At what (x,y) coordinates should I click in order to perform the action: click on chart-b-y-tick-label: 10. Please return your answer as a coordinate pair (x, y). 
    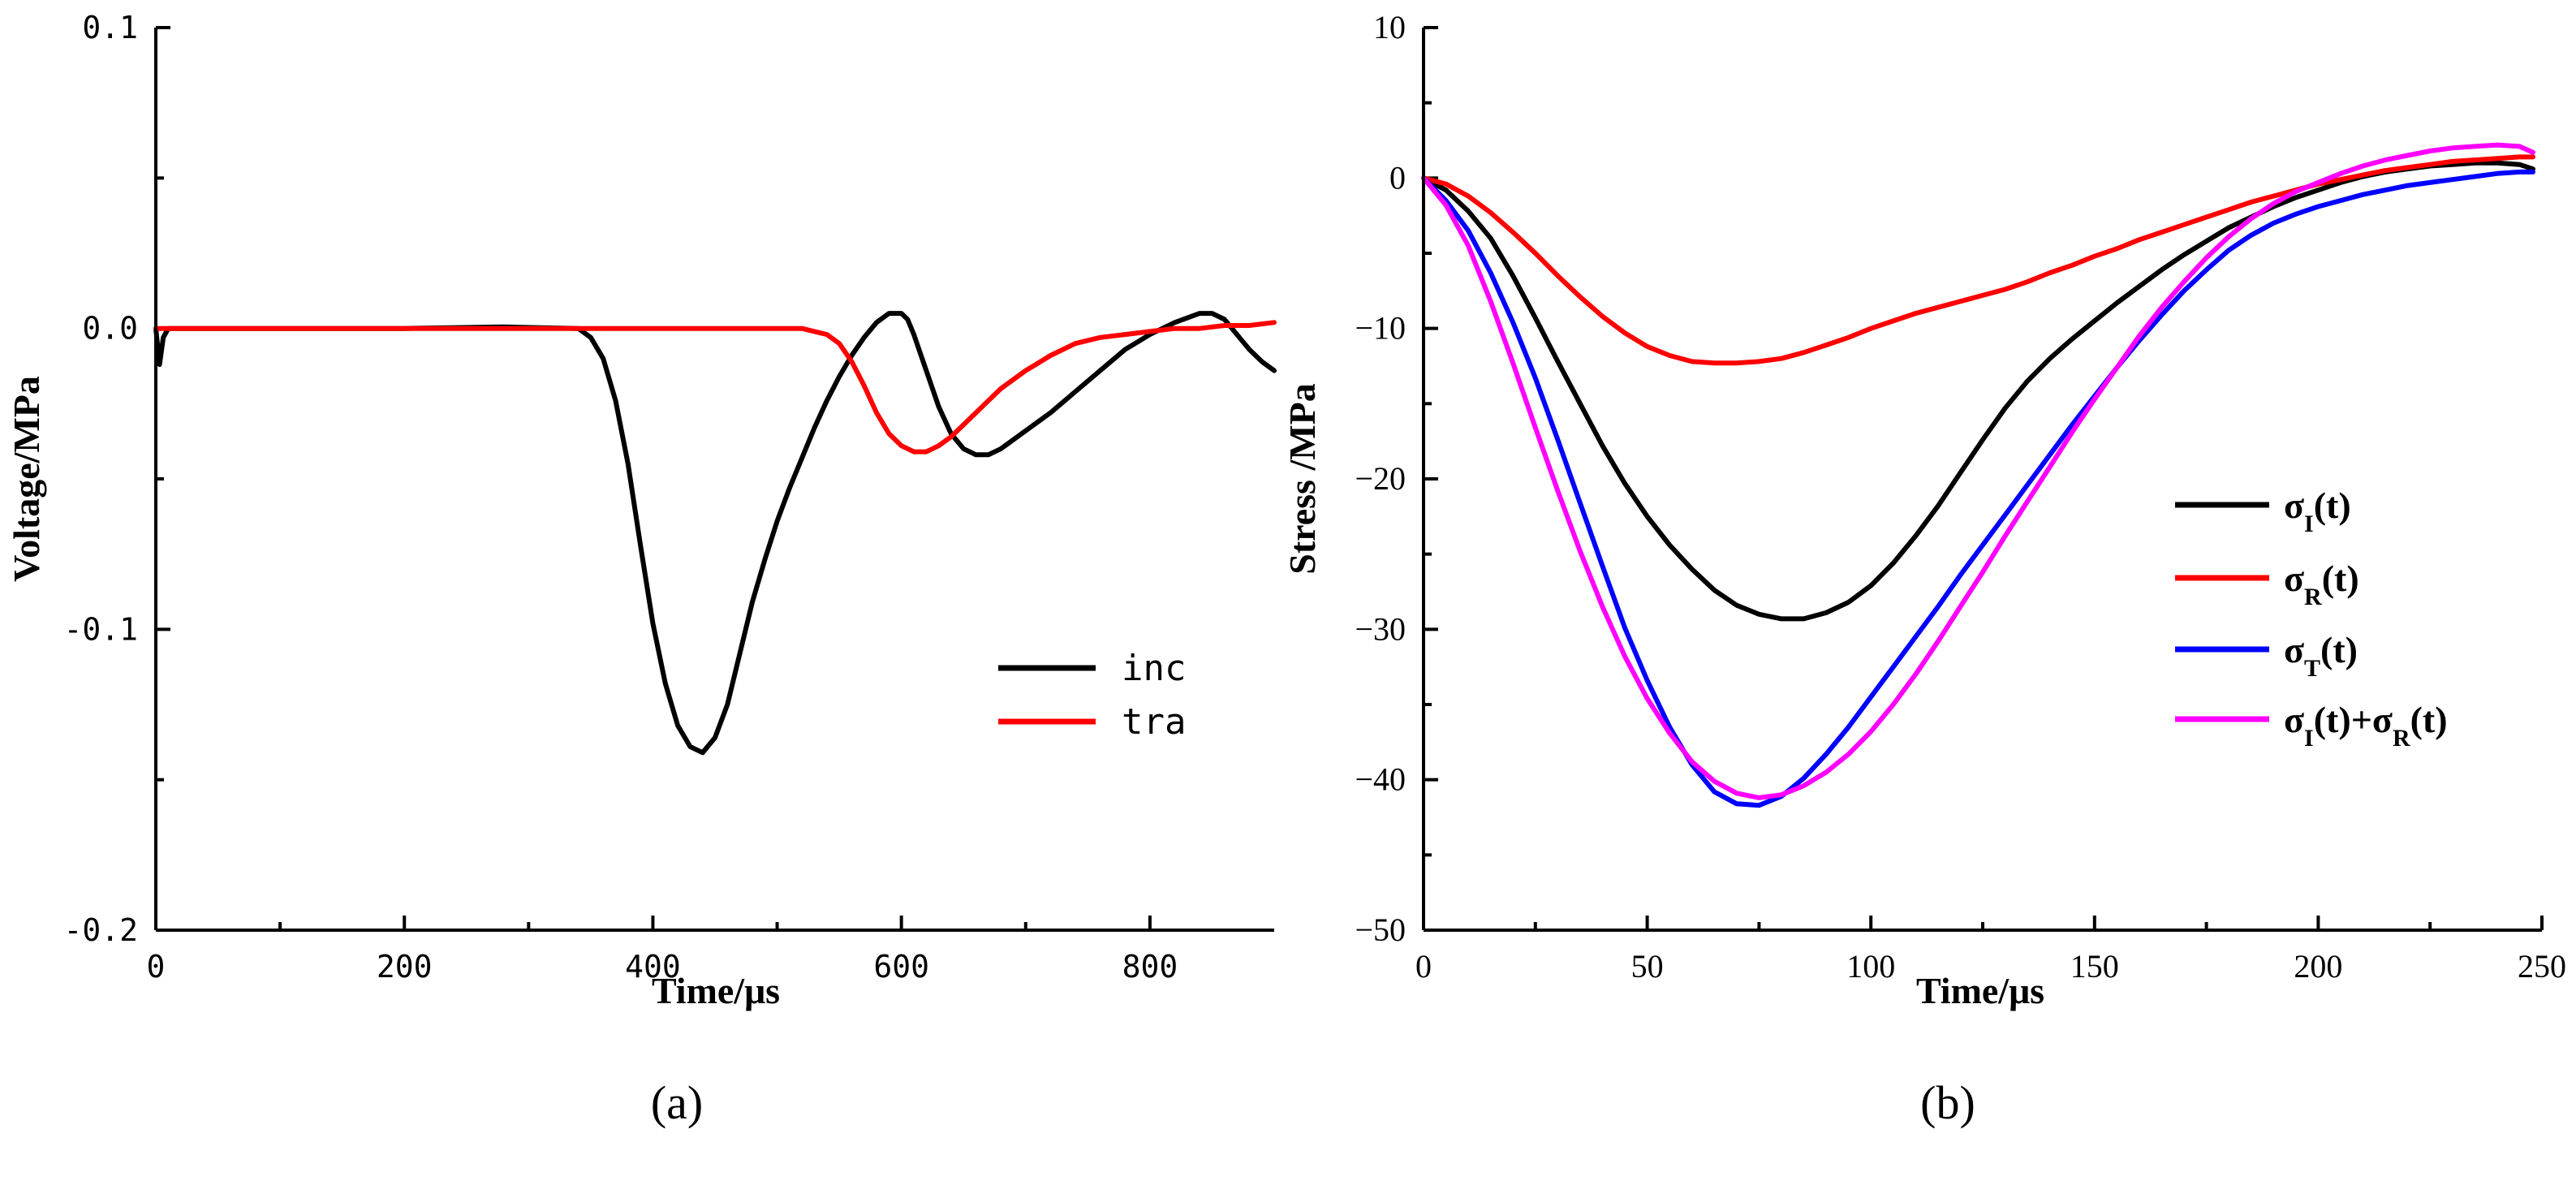
    Looking at the image, I should click on (1389, 27).